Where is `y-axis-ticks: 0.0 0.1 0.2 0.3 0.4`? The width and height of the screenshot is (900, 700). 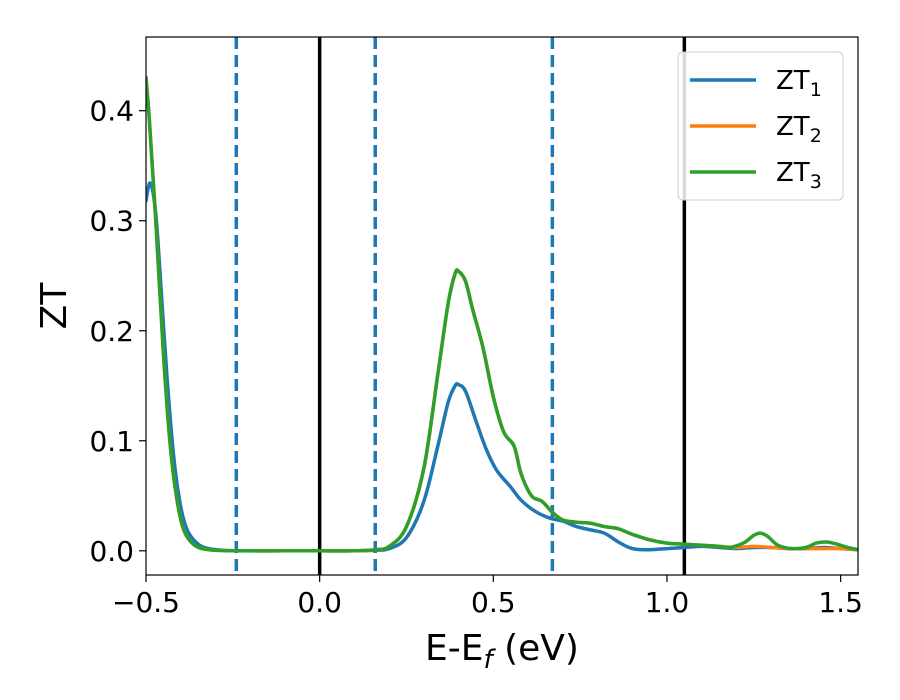 y-axis-ticks: 0.0 0.1 0.2 0.3 0.4 is located at coordinates (117, 331).